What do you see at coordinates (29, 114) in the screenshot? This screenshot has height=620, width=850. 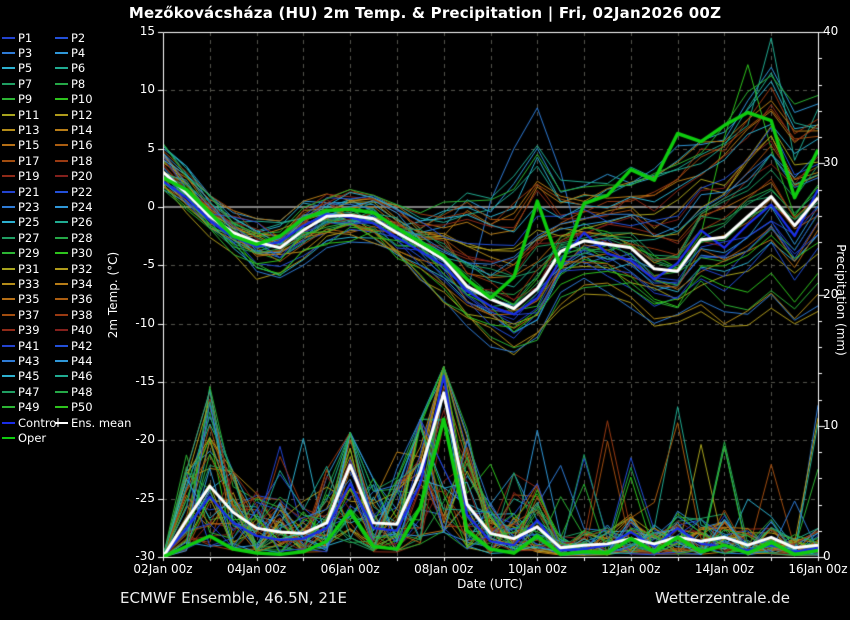 I see `legend-member-P11-label: P11` at bounding box center [29, 114].